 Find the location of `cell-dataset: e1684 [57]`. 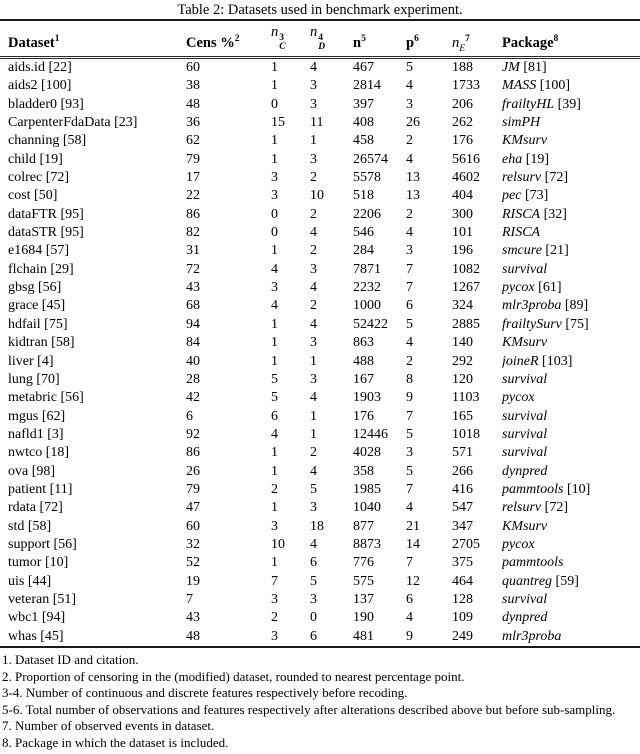

cell-dataset: e1684 [57] is located at coordinates (39, 251).